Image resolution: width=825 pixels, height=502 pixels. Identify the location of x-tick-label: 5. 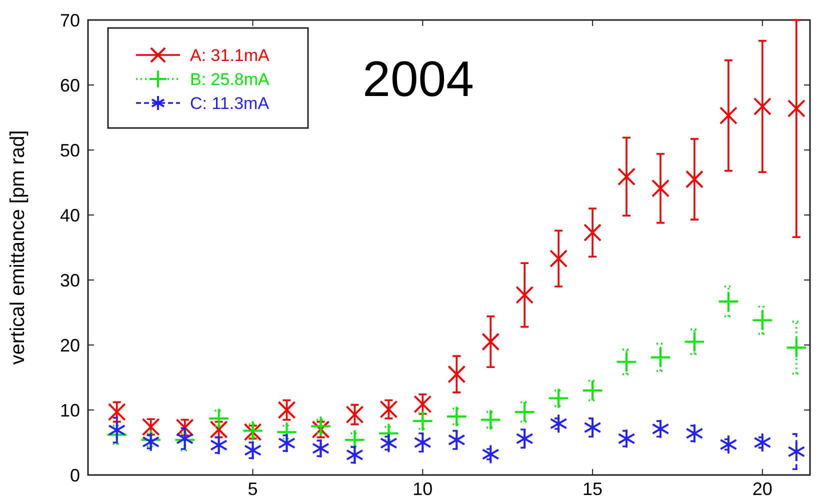
(253, 489).